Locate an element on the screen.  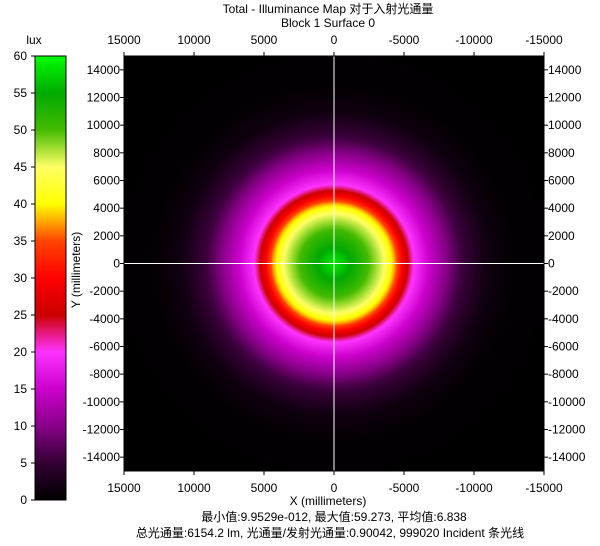
y-tick-label-left: -10000 is located at coordinates (102, 402).